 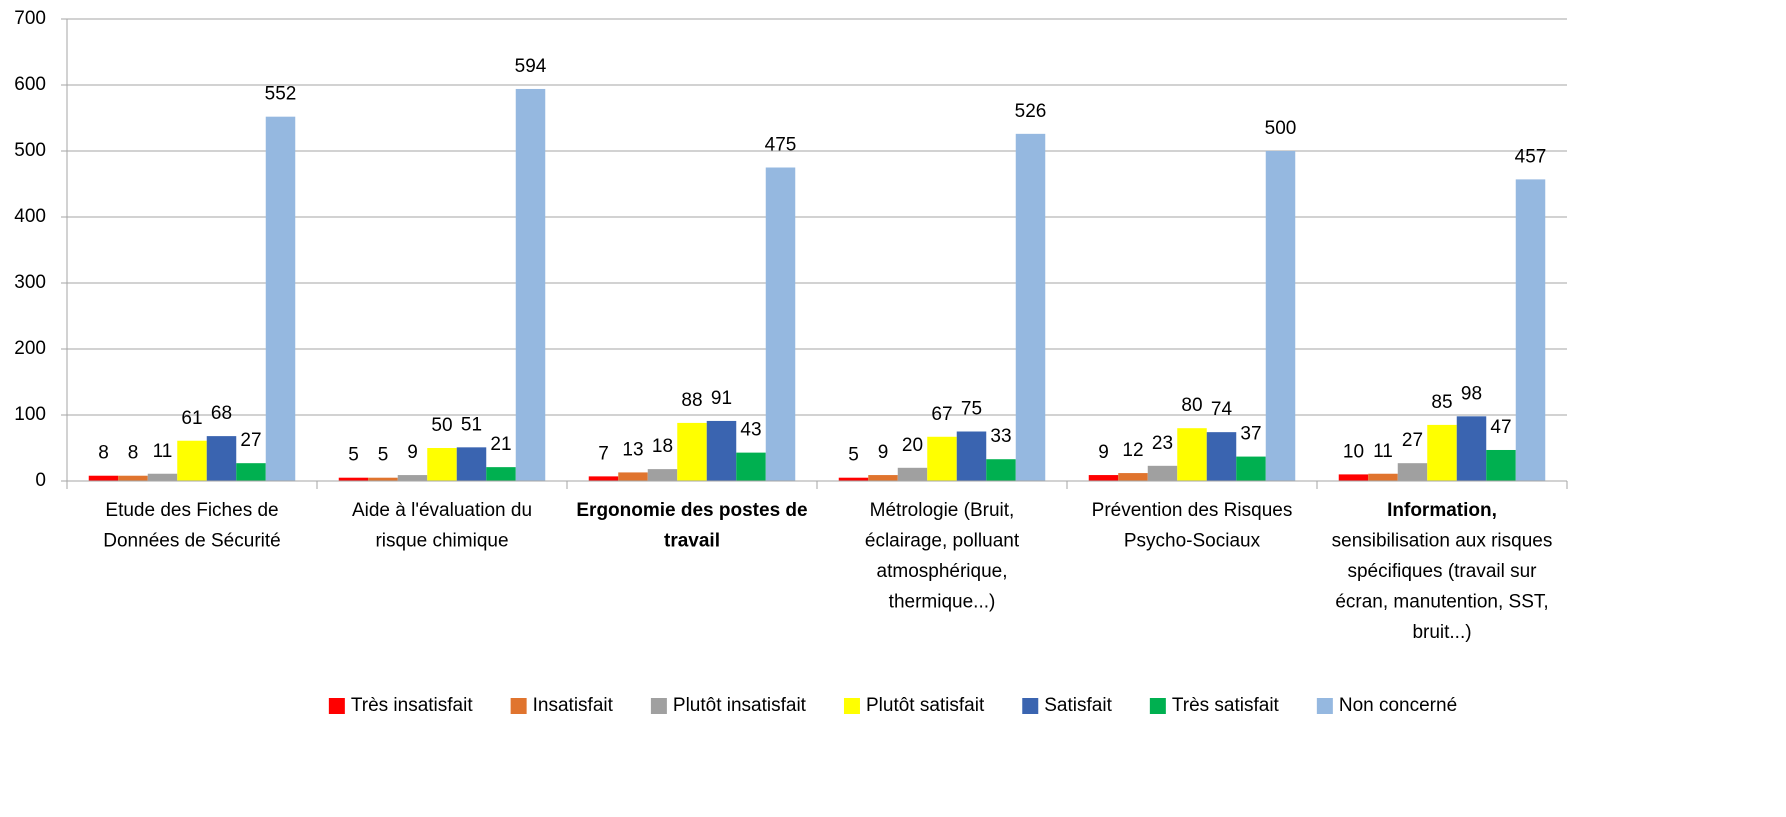 What do you see at coordinates (1192, 526) in the screenshot?
I see `x-tick-label: Prévention des Risques Psycho-Sociaux` at bounding box center [1192, 526].